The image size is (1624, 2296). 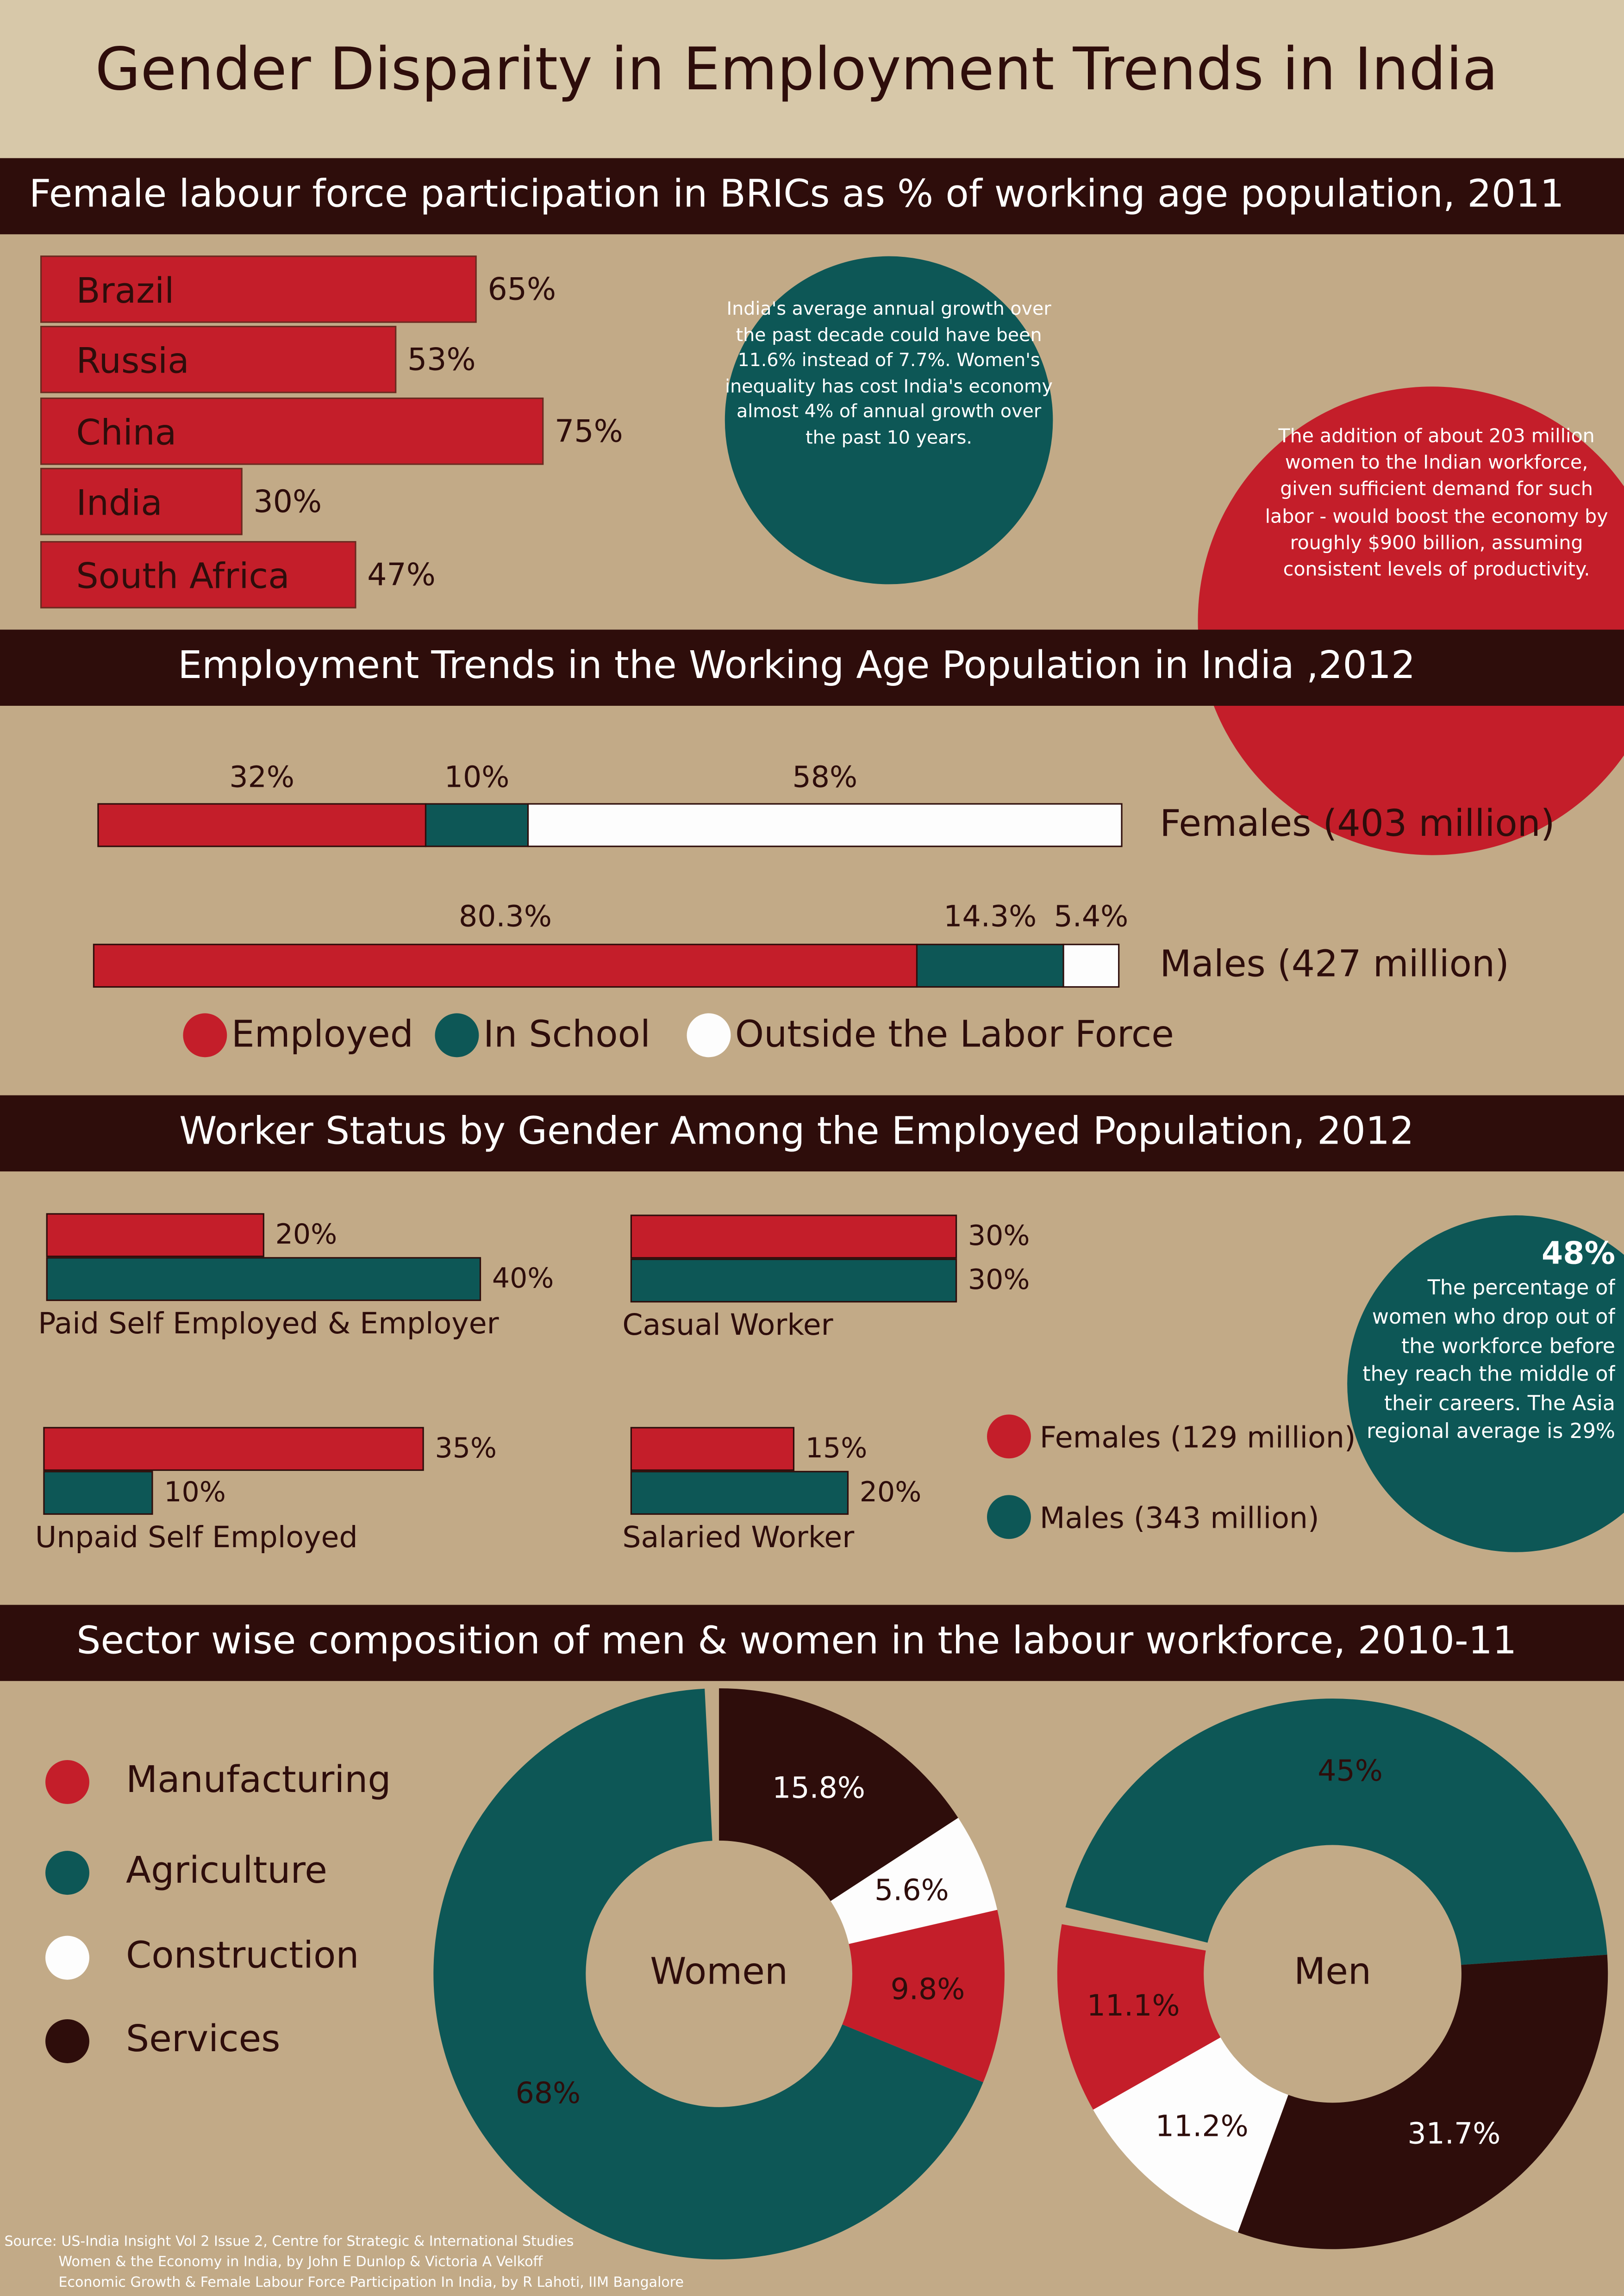 I want to click on legend-label: Males (343 million), so click(x=1179, y=1518).